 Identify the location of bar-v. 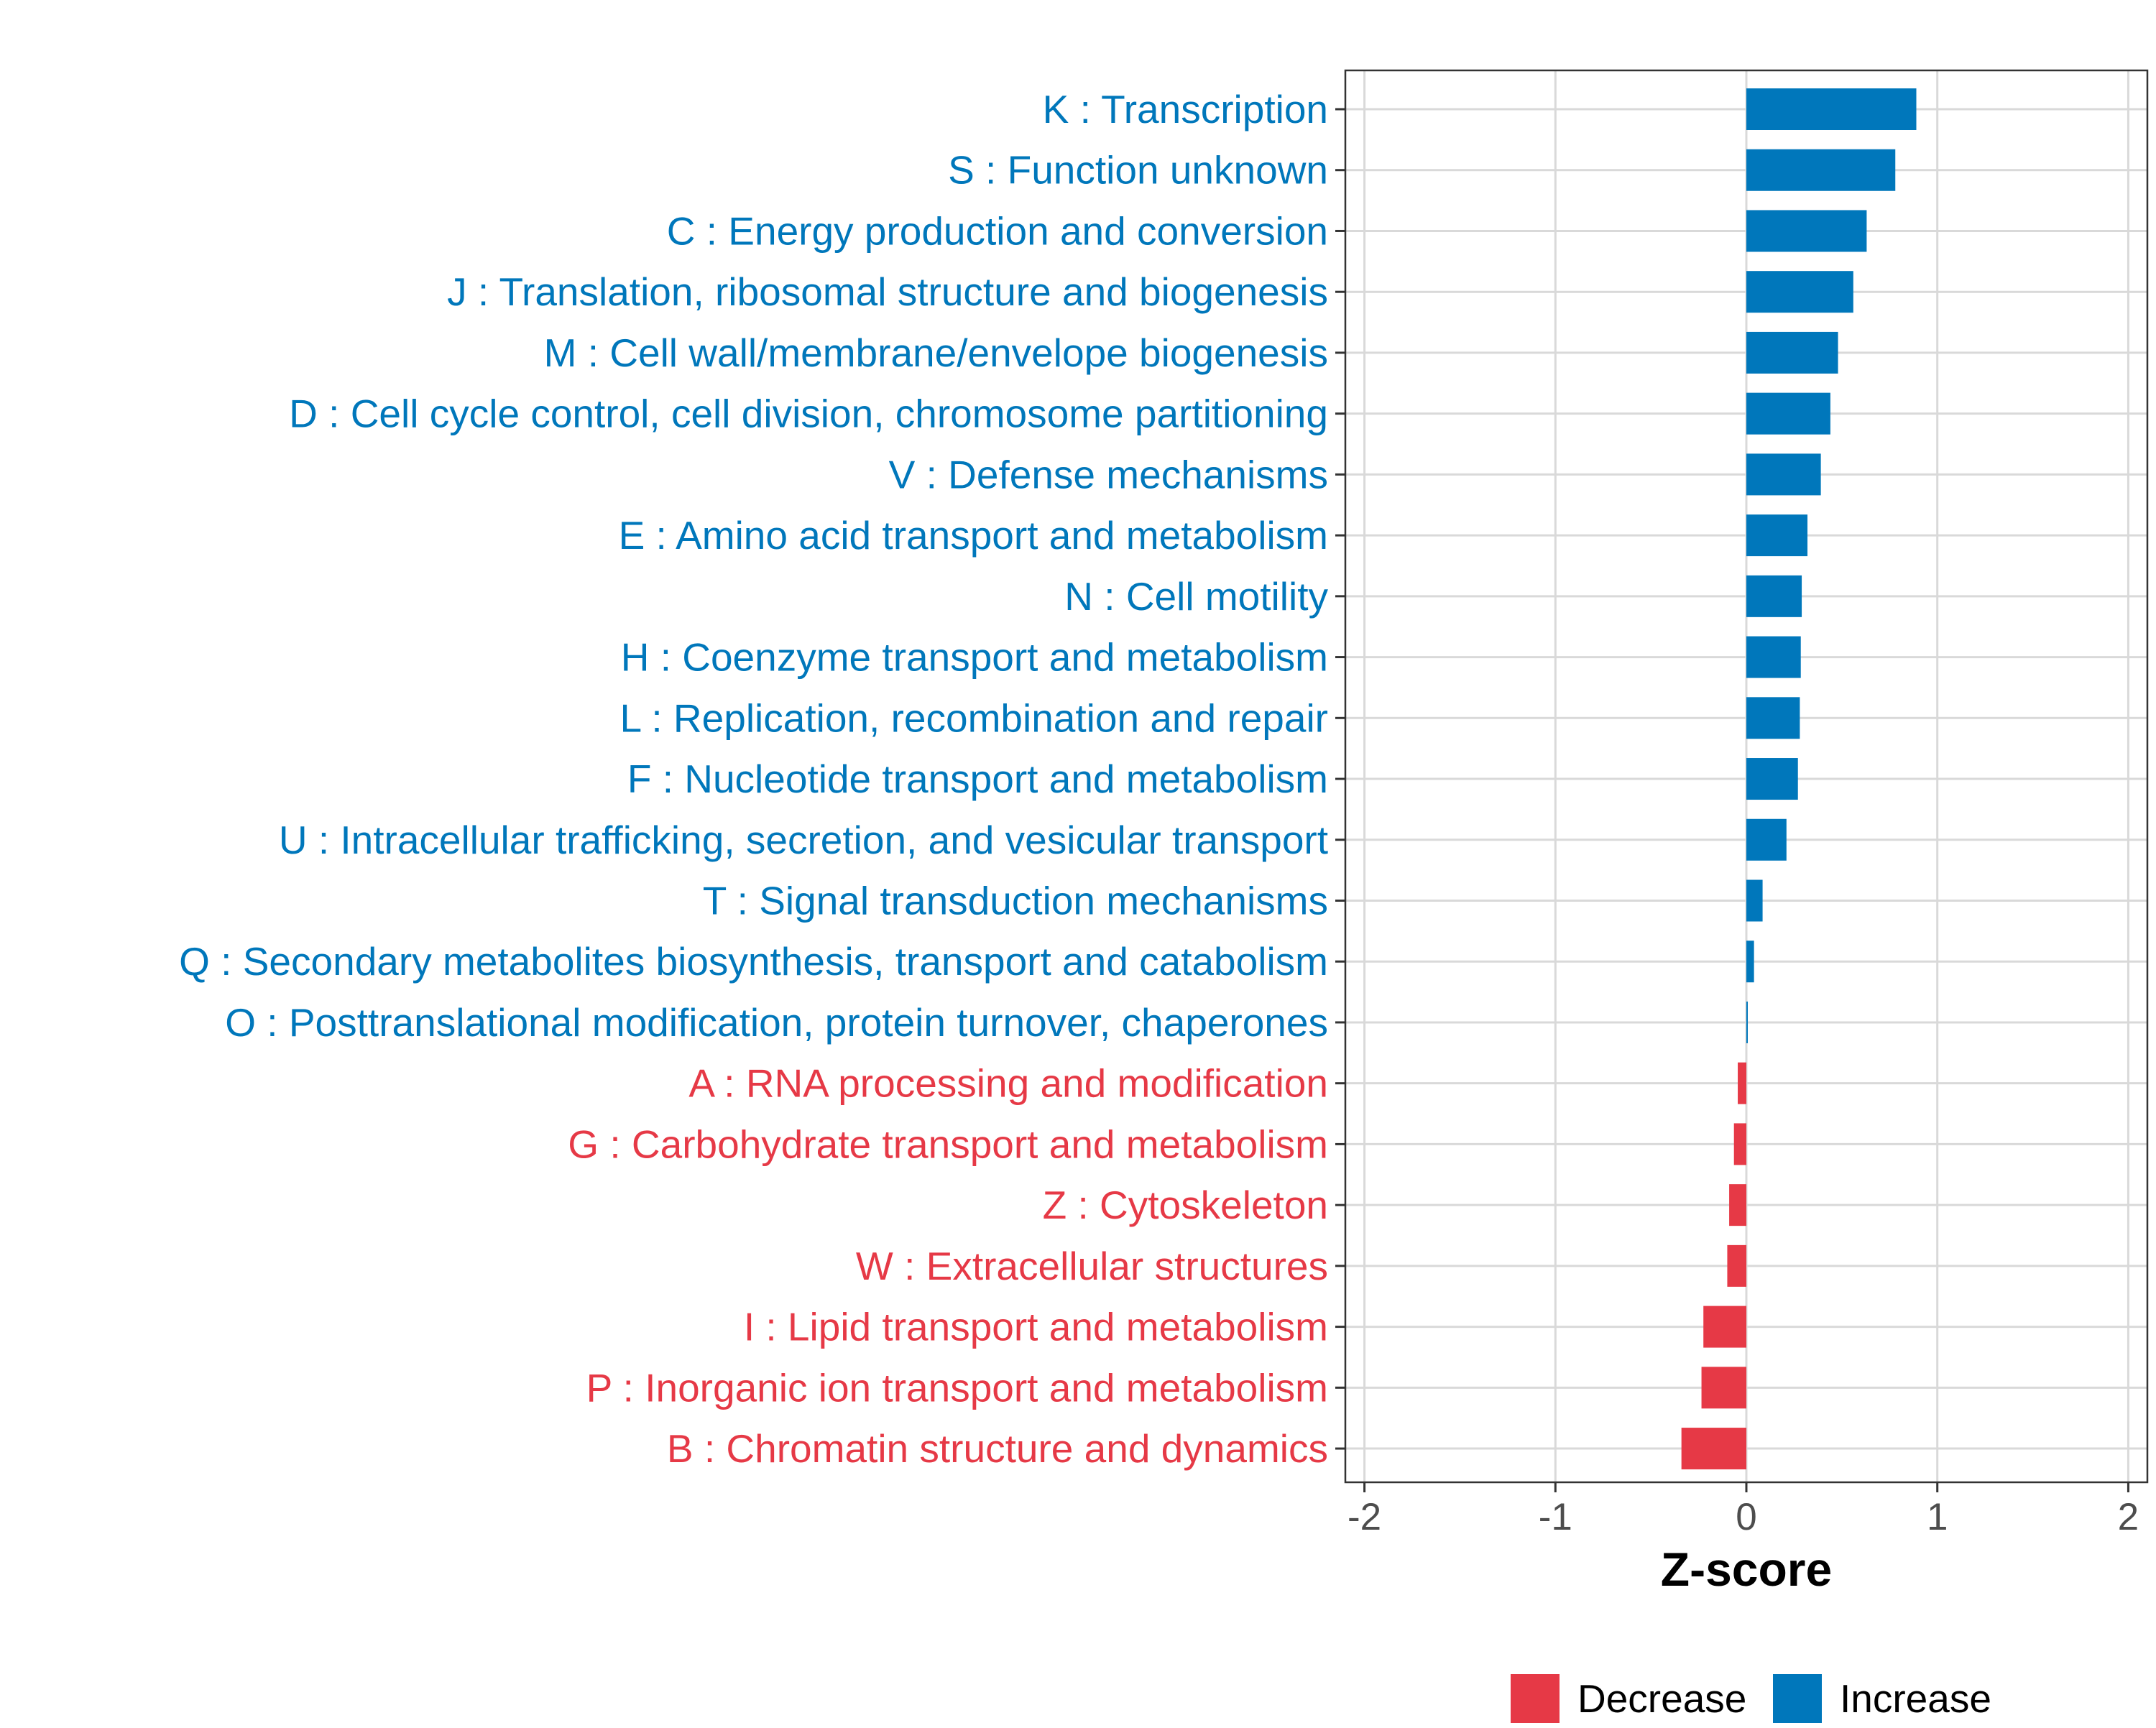
(1784, 474).